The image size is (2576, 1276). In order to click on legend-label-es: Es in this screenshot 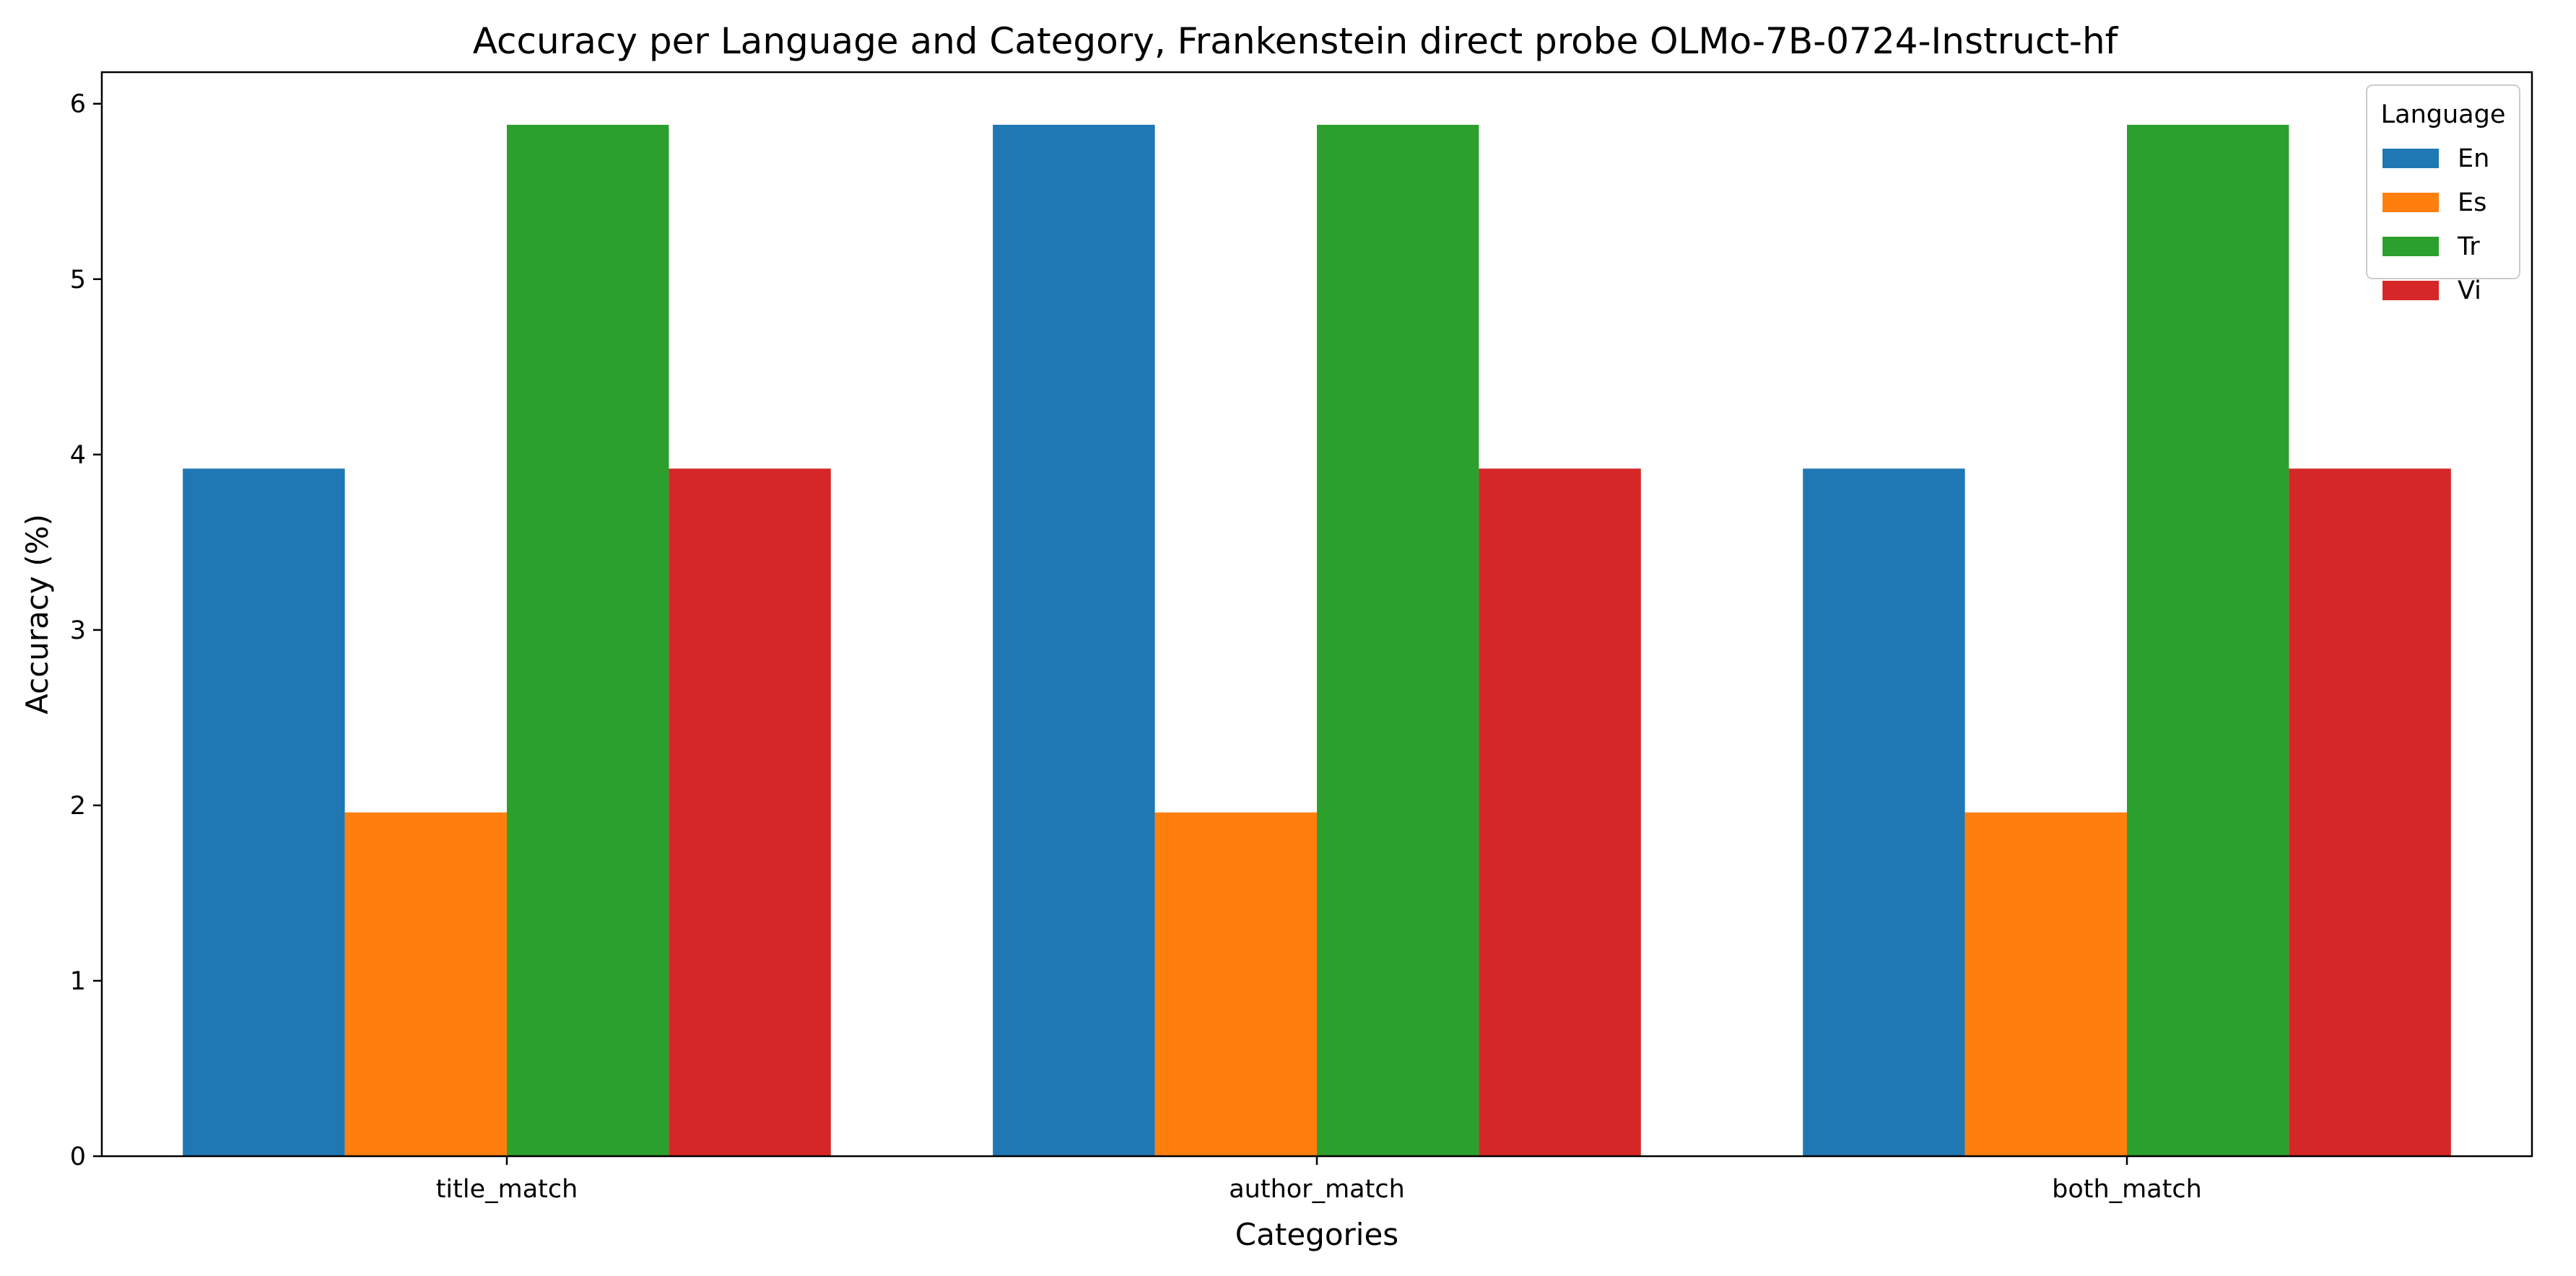, I will do `click(2472, 202)`.